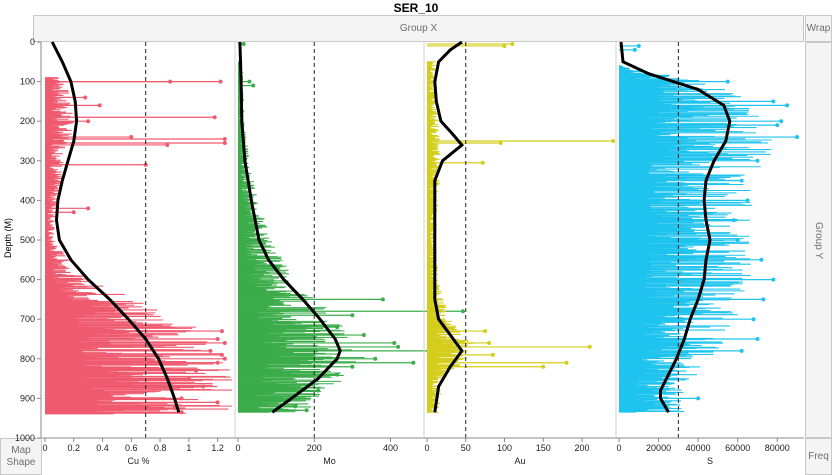 The image size is (832, 475). What do you see at coordinates (188, 448) in the screenshot?
I see `x-tick-label: 1` at bounding box center [188, 448].